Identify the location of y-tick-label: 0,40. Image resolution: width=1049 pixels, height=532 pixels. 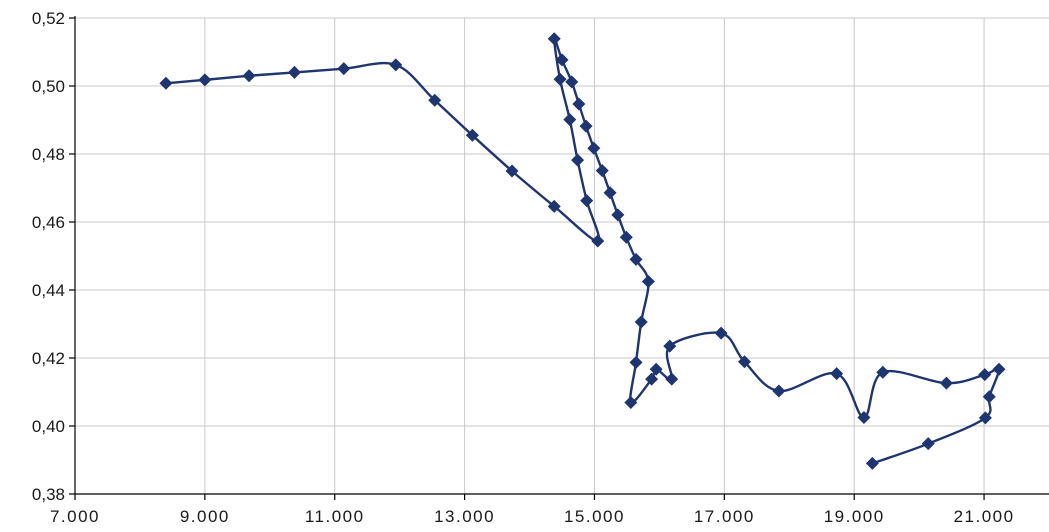
(48, 426).